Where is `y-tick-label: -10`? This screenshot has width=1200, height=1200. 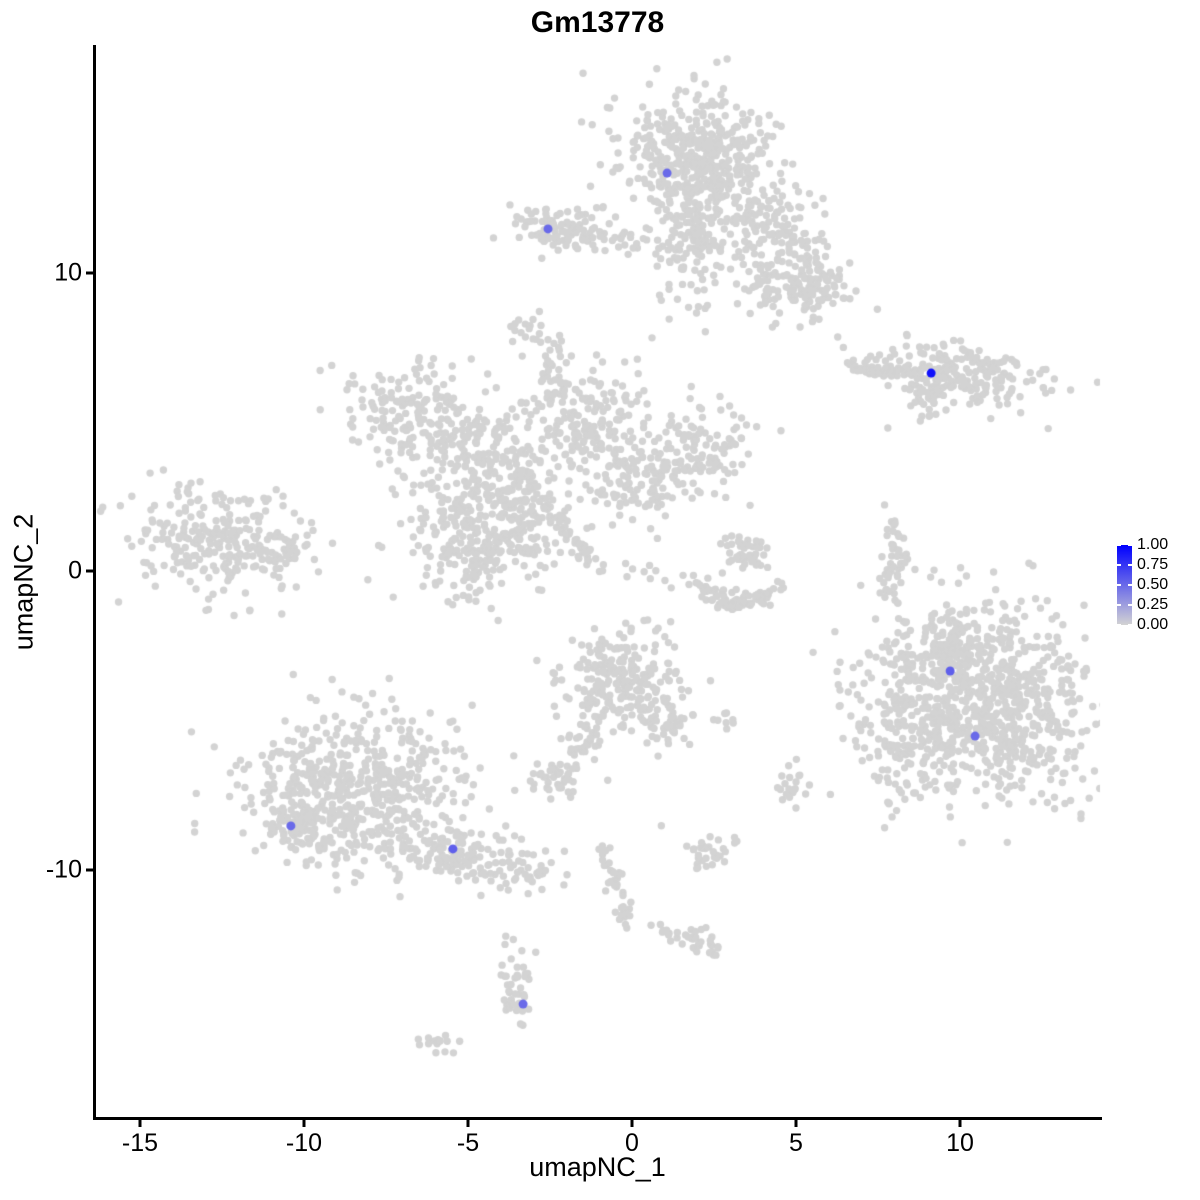 y-tick-label: -10 is located at coordinates (63, 869).